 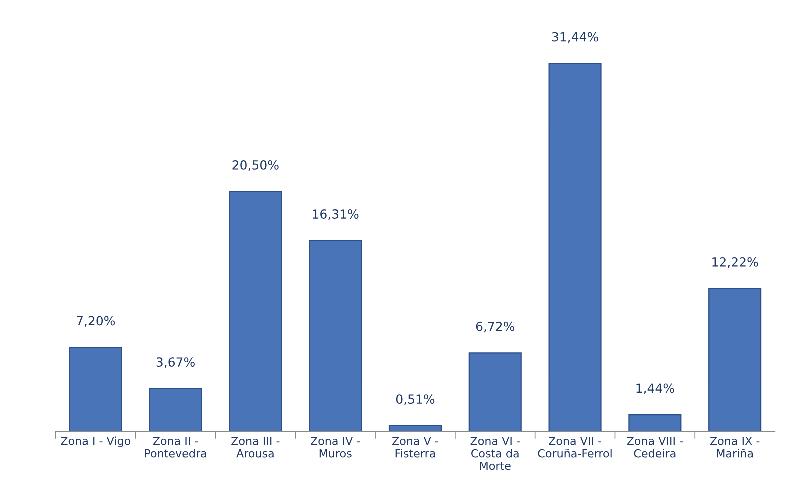 What do you see at coordinates (255, 166) in the screenshot?
I see `data-label: 20,50%` at bounding box center [255, 166].